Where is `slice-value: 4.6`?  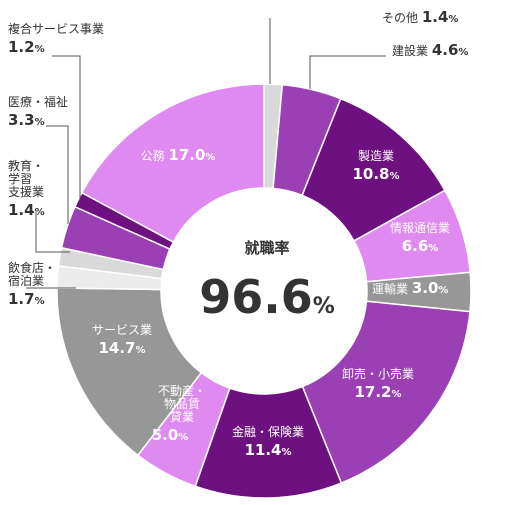
slice-value: 4.6 is located at coordinates (445, 50).